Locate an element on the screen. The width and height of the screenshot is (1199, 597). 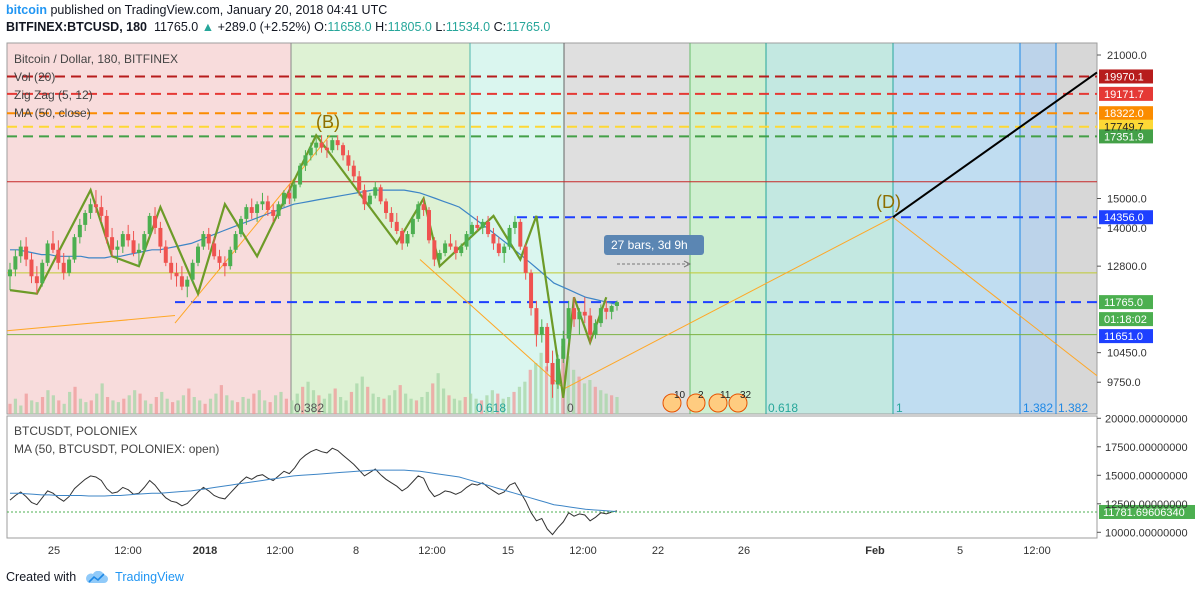
open-value: 11658.0 is located at coordinates (349, 27).